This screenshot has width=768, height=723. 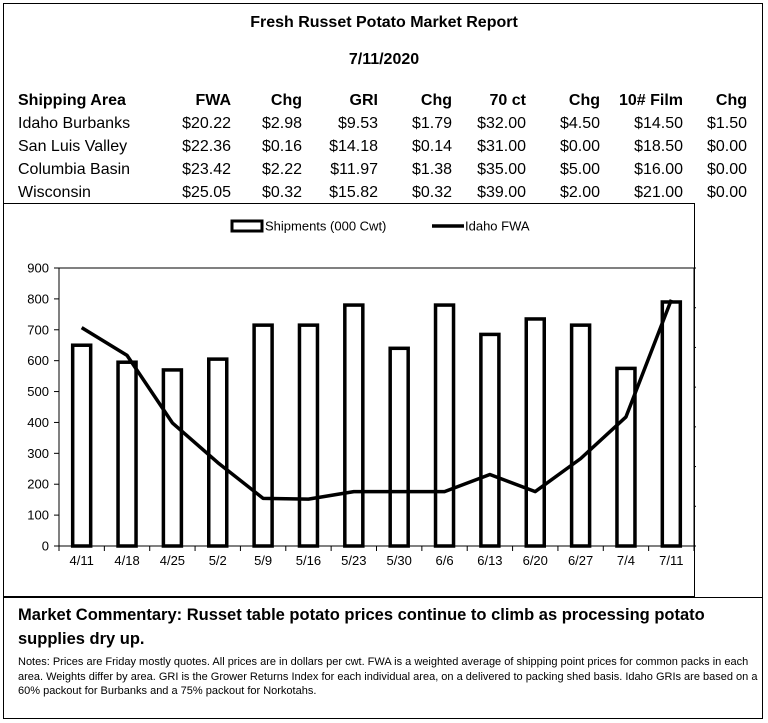 I want to click on table-cell: $14.50, so click(x=658, y=123).